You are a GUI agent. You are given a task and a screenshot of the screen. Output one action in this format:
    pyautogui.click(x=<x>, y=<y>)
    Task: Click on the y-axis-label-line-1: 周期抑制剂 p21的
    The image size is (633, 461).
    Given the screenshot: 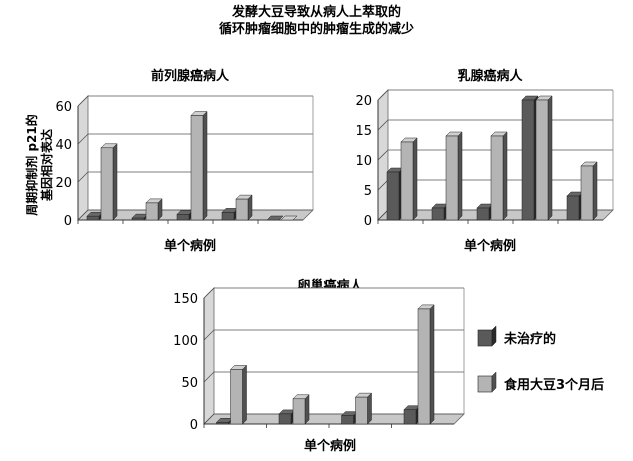 What is the action you would take?
    pyautogui.click(x=31, y=164)
    